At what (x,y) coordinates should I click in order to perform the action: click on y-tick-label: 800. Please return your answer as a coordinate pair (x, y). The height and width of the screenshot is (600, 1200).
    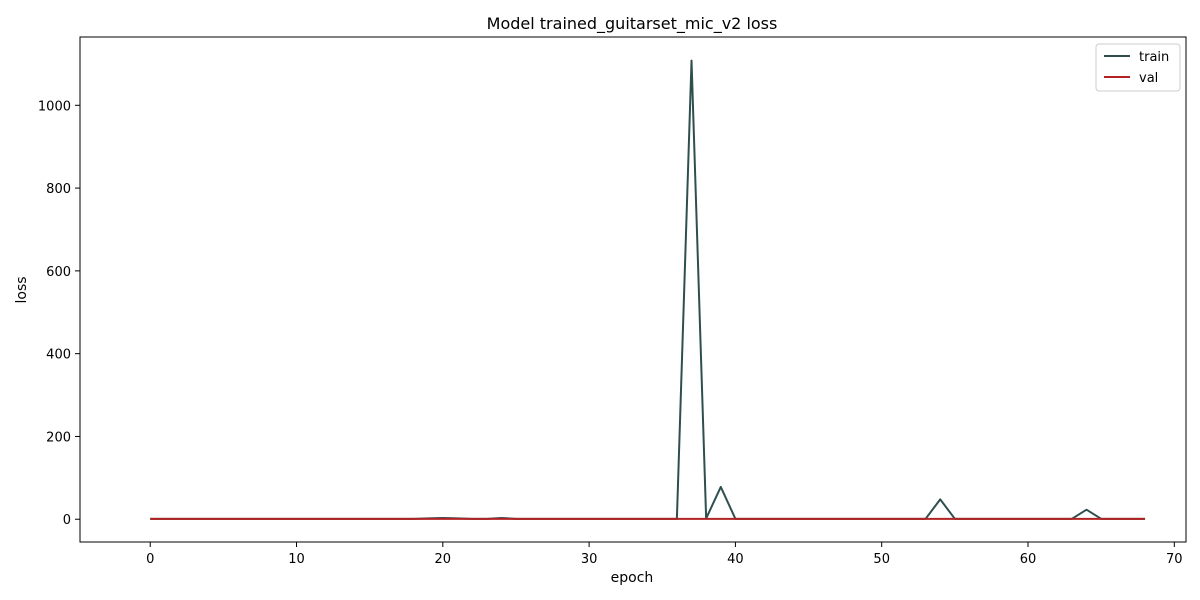
    Looking at the image, I should click on (58, 189).